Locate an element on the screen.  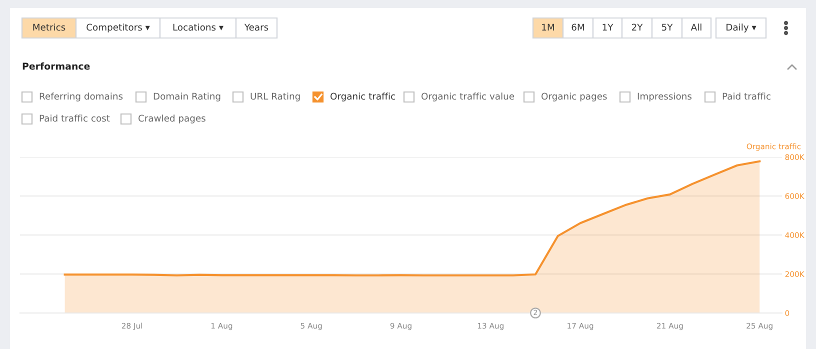
text: Domain Rating is located at coordinates (187, 97).